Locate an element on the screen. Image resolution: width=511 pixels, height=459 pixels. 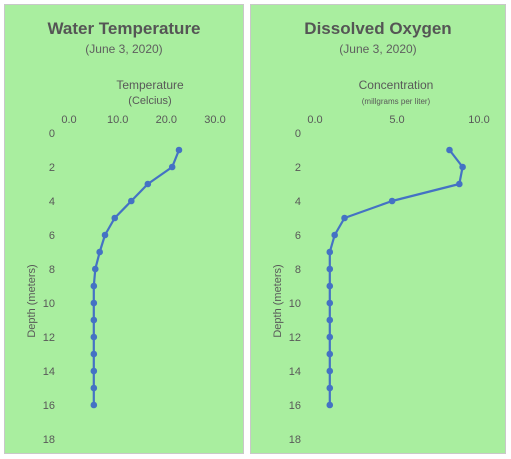
x-tick-label: 5.0 is located at coordinates (396, 120).